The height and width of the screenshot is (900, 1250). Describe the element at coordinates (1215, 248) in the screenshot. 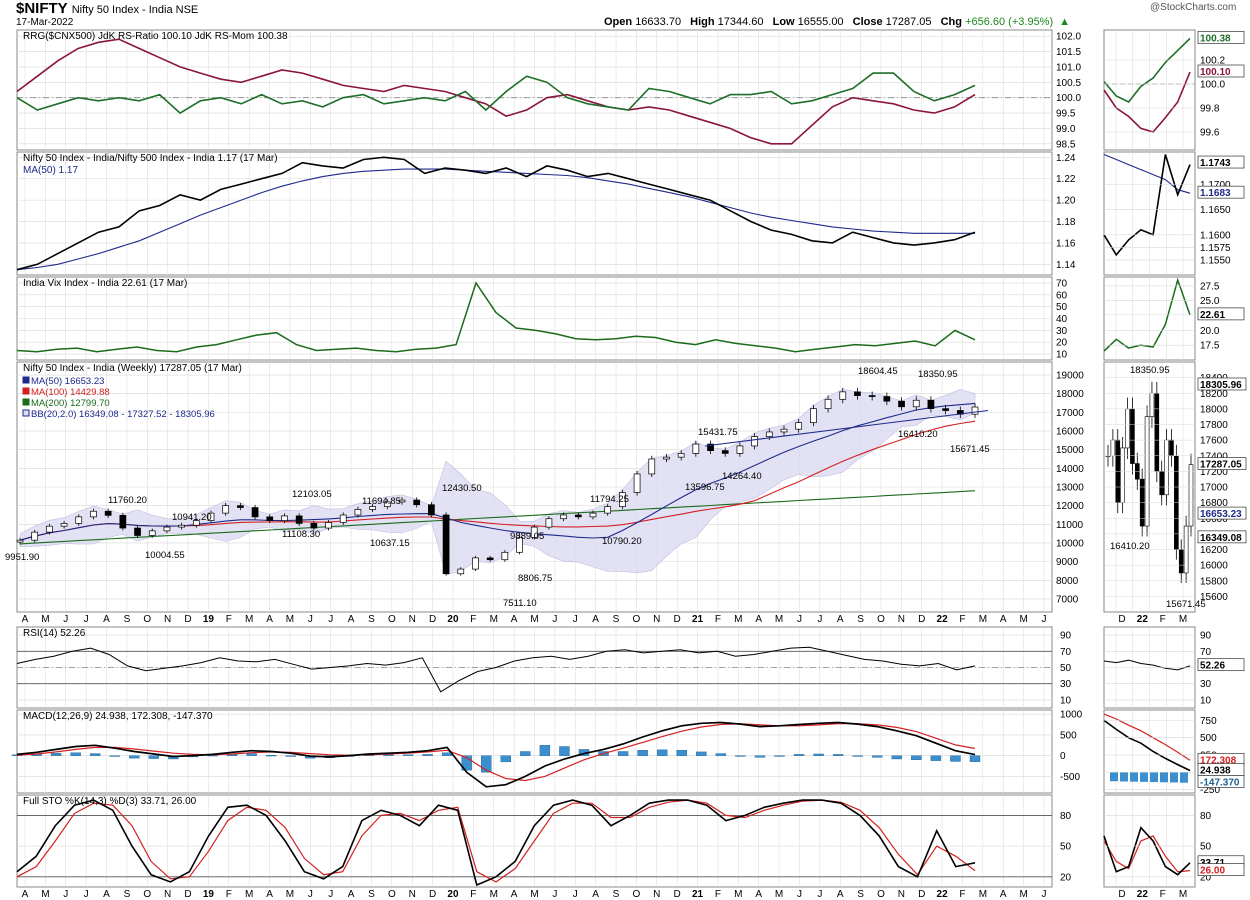

I see `ratio-side-y-tick-label: 1.1575` at that location.